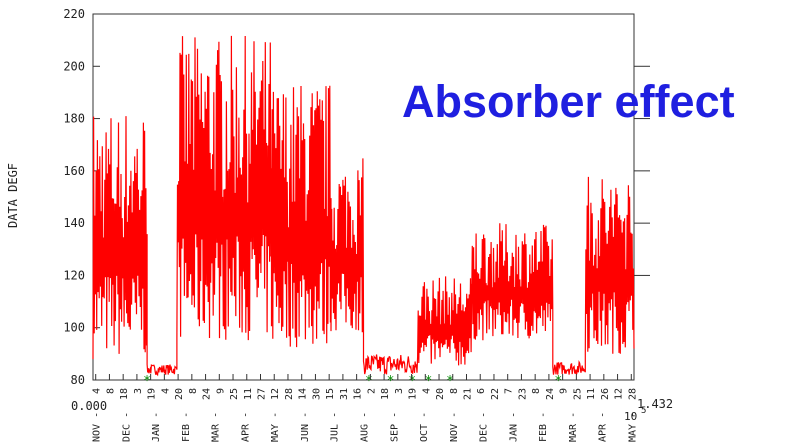 Image resolution: width=802 pixels, height=442 pixels. I want to click on x-day-label: 27, so click(262, 394).